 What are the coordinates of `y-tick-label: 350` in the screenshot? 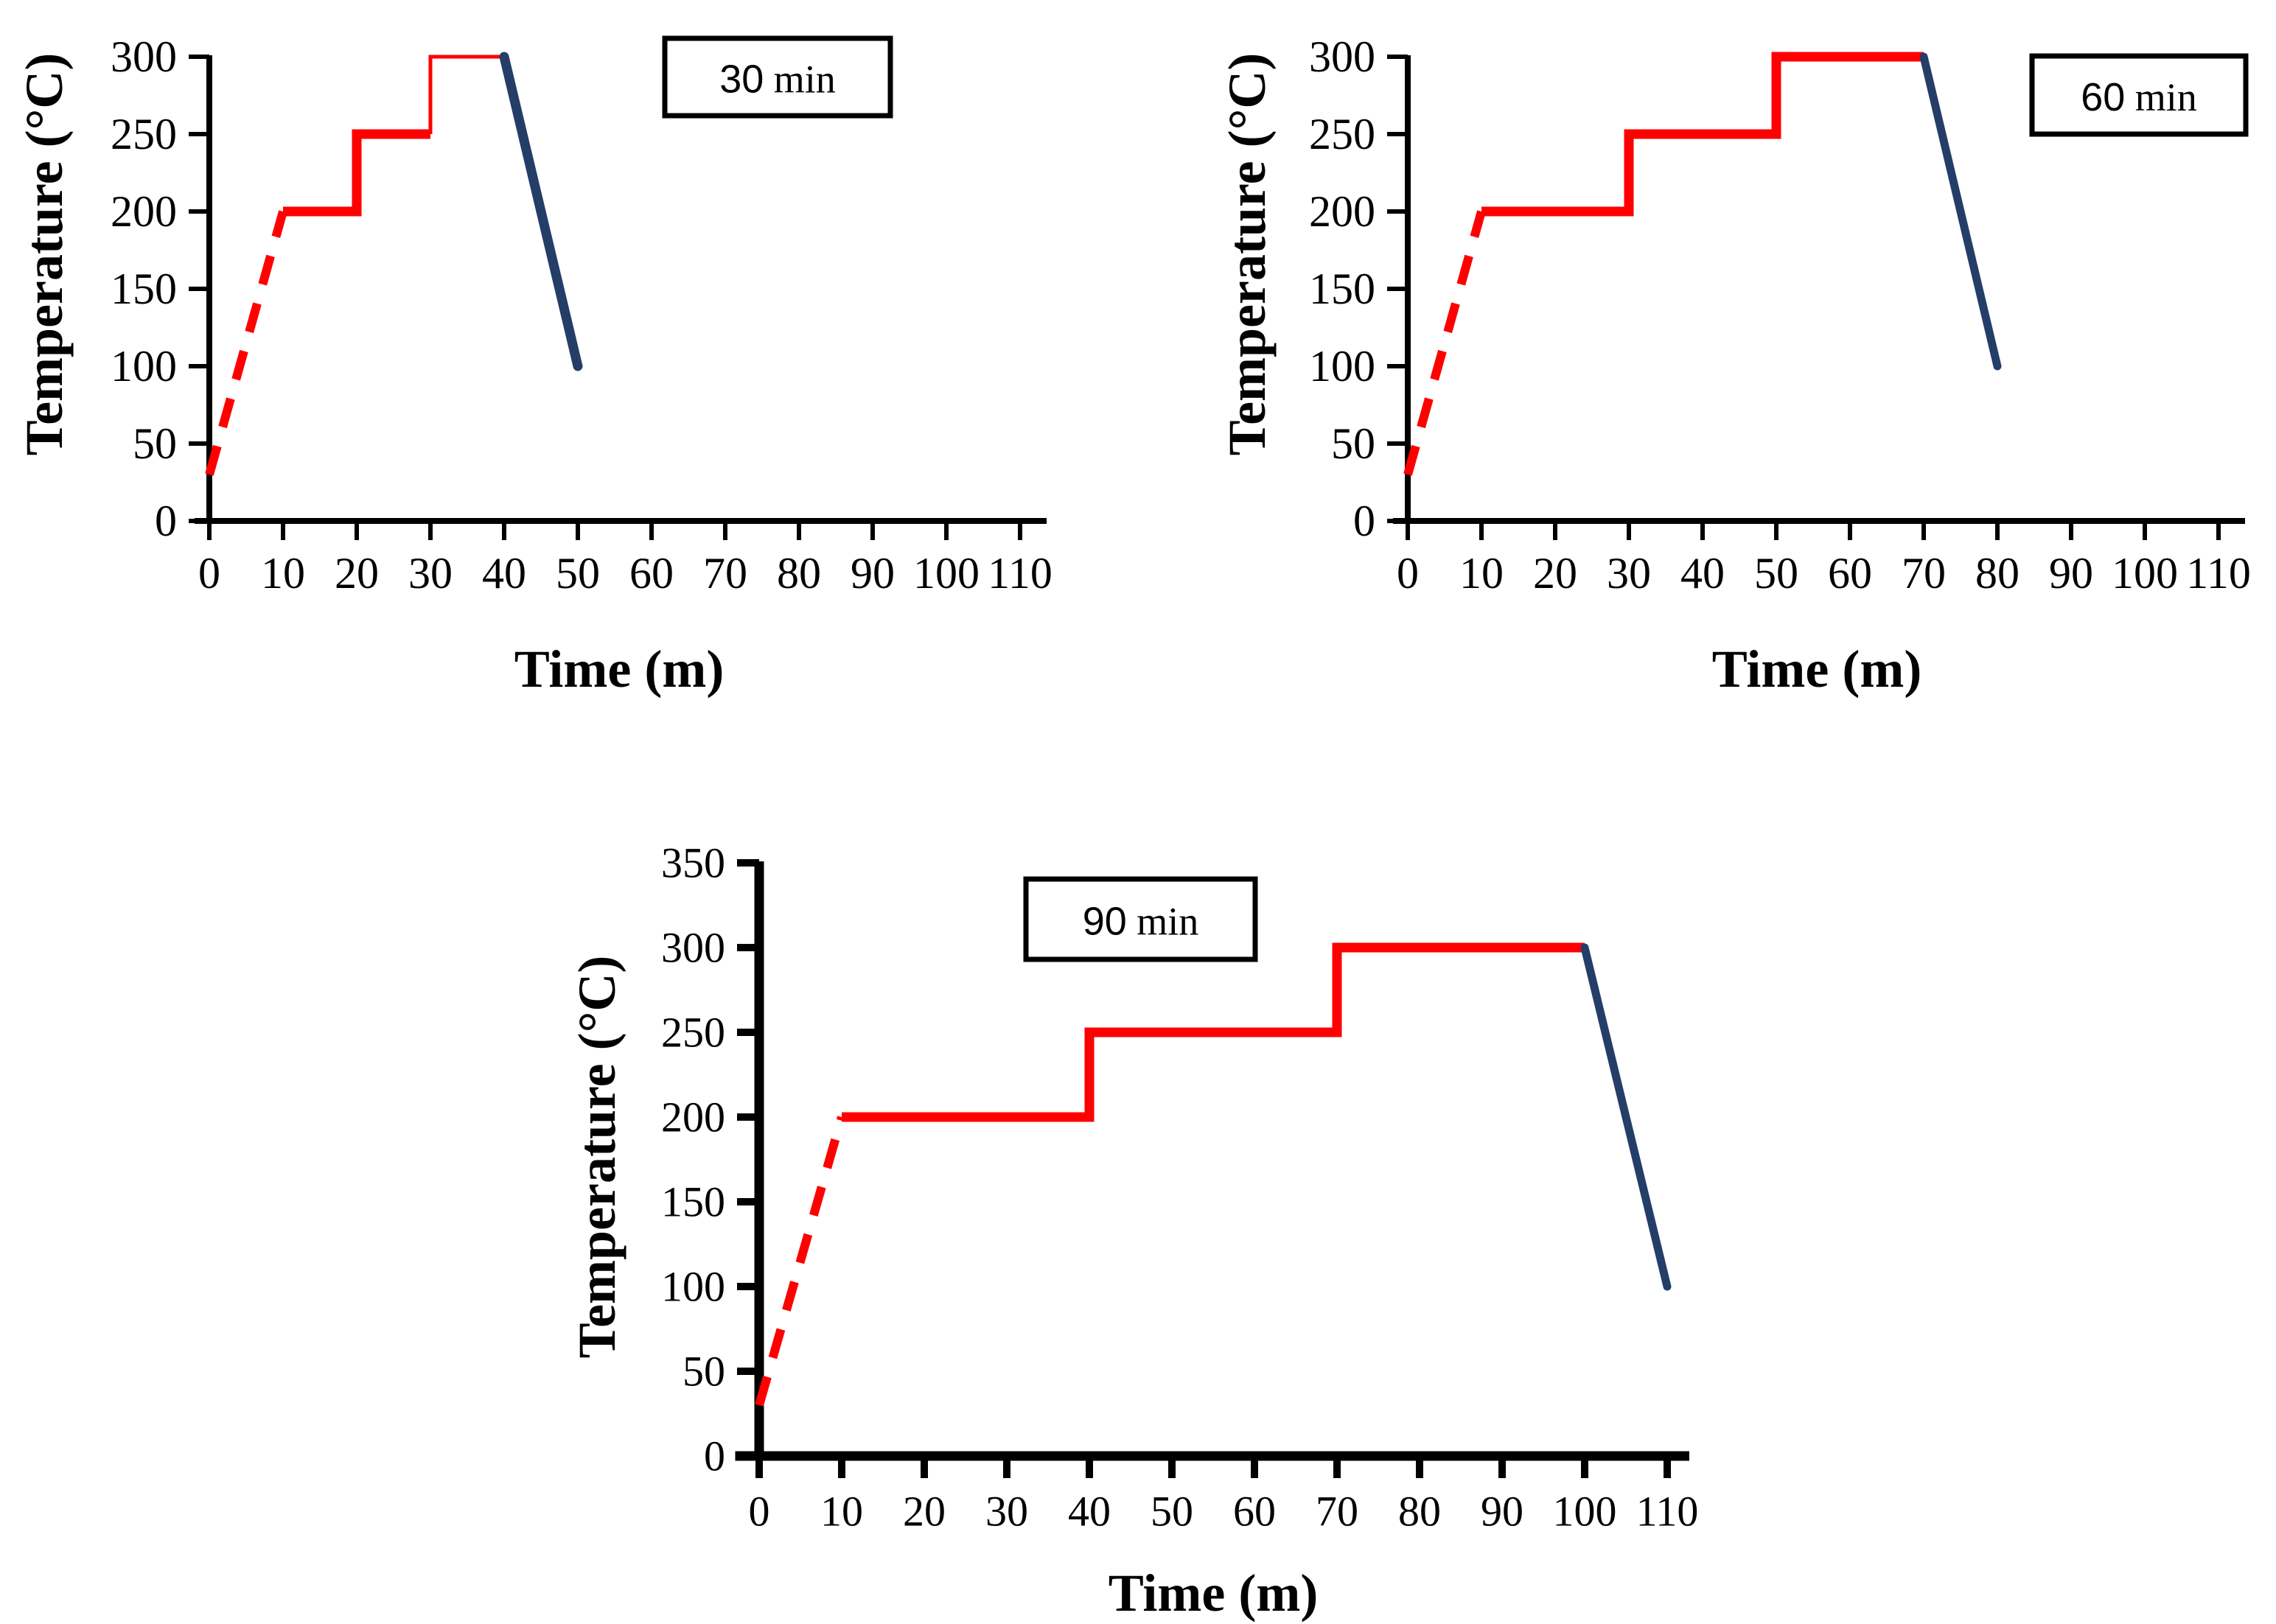 It's located at (693, 863).